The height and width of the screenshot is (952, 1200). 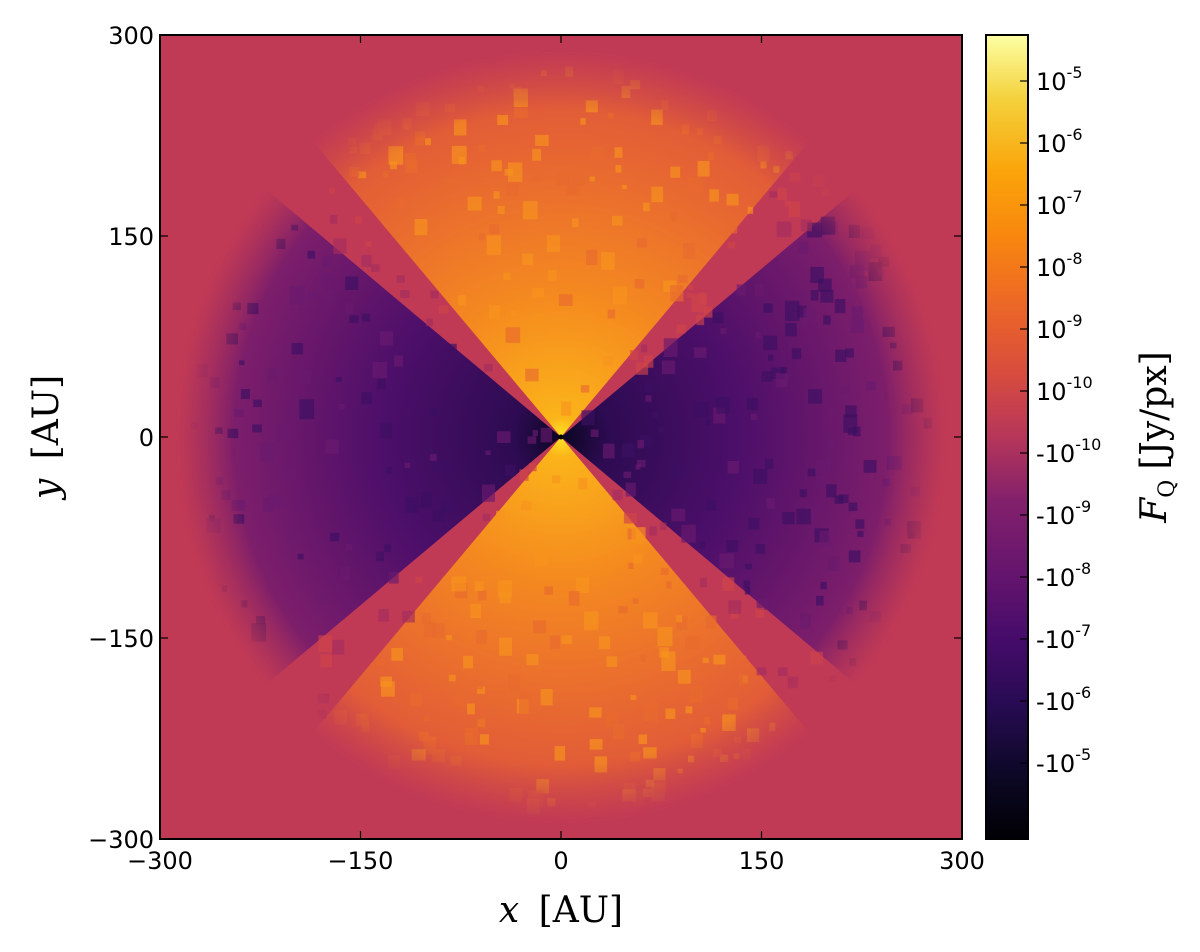 What do you see at coordinates (361, 861) in the screenshot?
I see `x-tick-label: −150` at bounding box center [361, 861].